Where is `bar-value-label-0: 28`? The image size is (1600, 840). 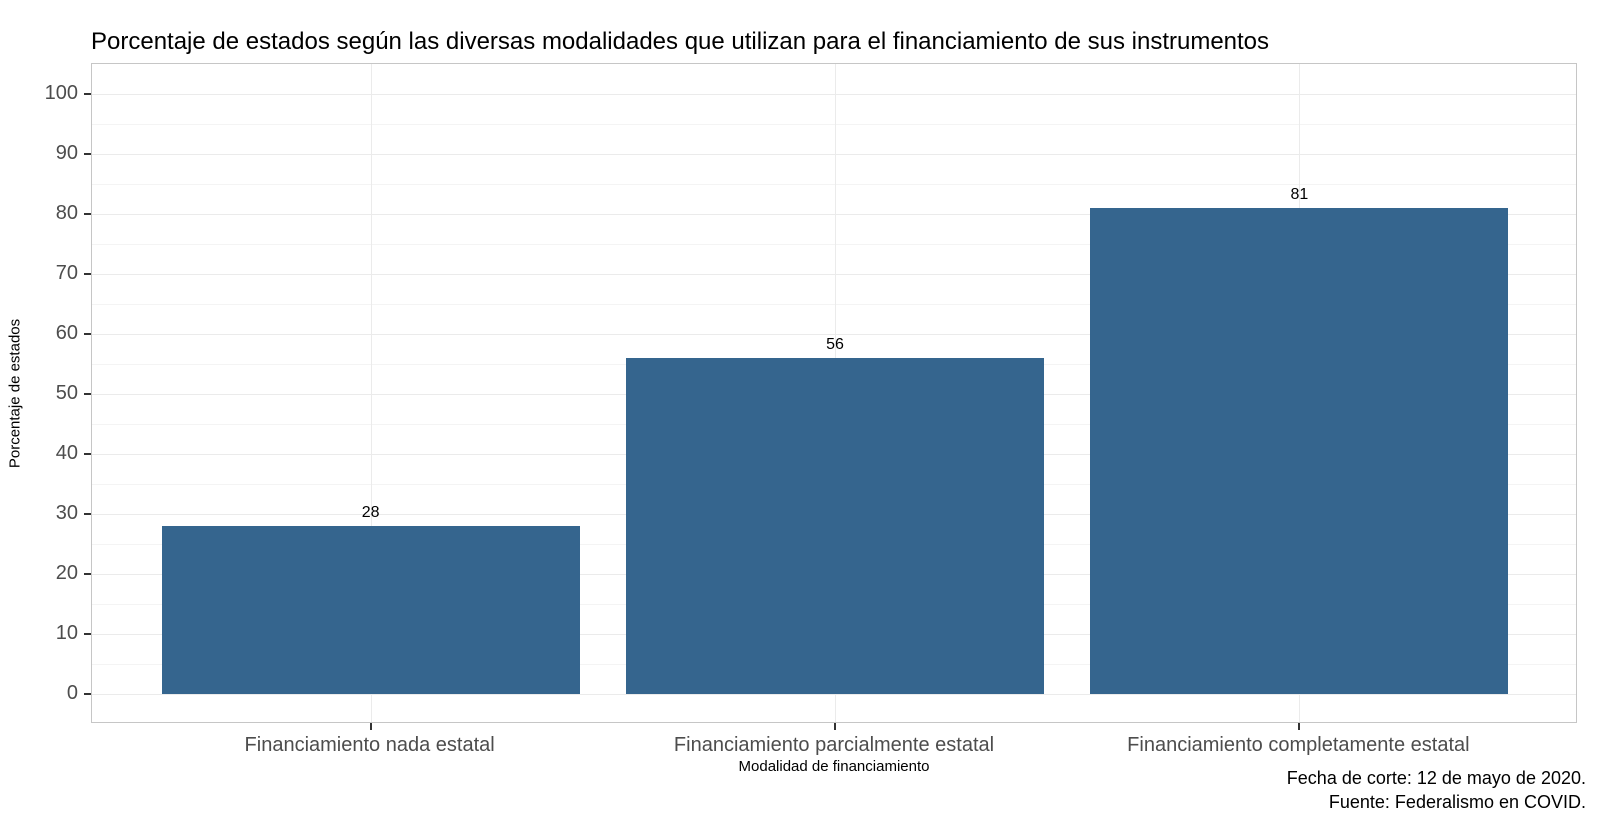 bar-value-label-0: 28 is located at coordinates (370, 512).